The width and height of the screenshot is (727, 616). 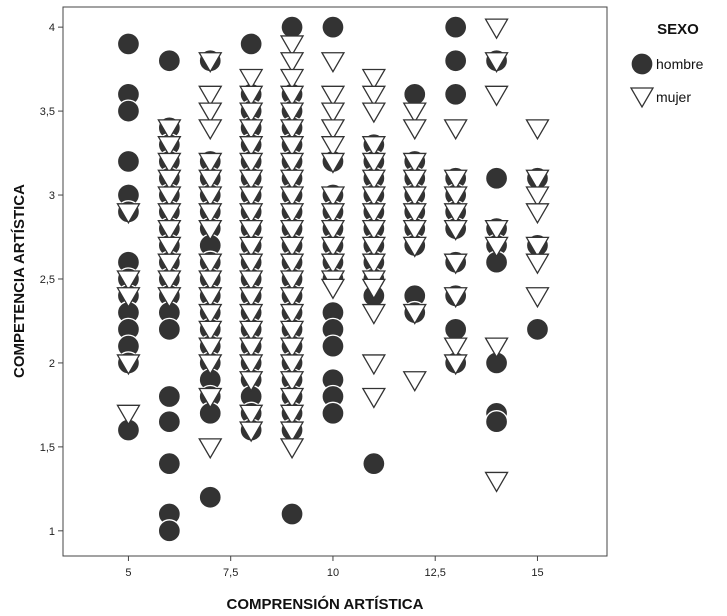 I want to click on y-tick-label: 1,5, so click(x=47, y=448).